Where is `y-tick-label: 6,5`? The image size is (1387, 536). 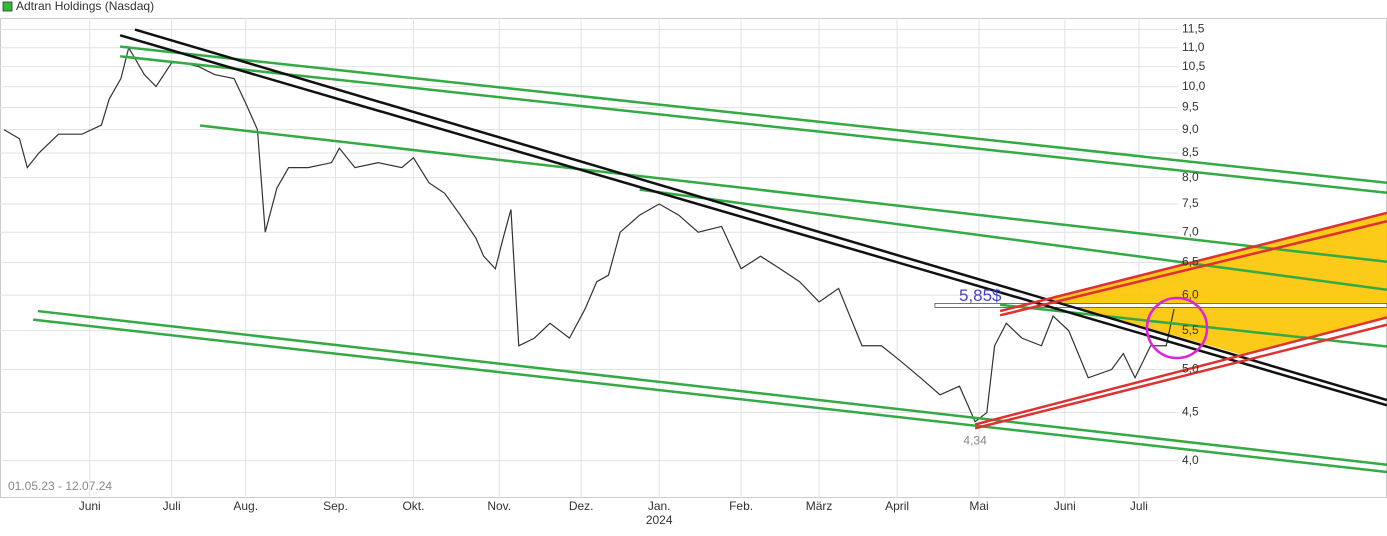 y-tick-label: 6,5 is located at coordinates (1190, 262).